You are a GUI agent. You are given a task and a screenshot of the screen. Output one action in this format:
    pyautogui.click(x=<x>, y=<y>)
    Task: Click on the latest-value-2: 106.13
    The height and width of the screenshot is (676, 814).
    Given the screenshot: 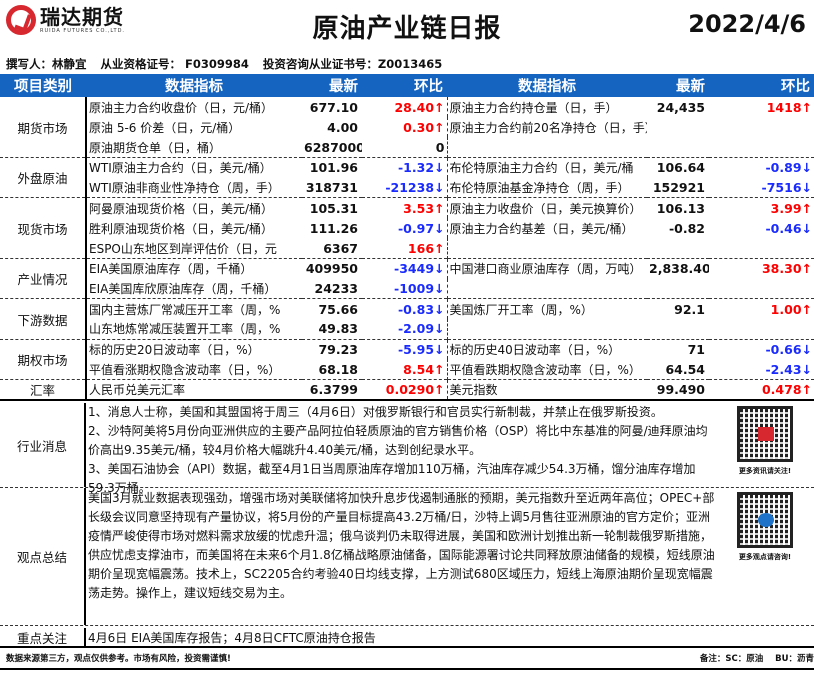 What is the action you would take?
    pyautogui.click(x=678, y=208)
    